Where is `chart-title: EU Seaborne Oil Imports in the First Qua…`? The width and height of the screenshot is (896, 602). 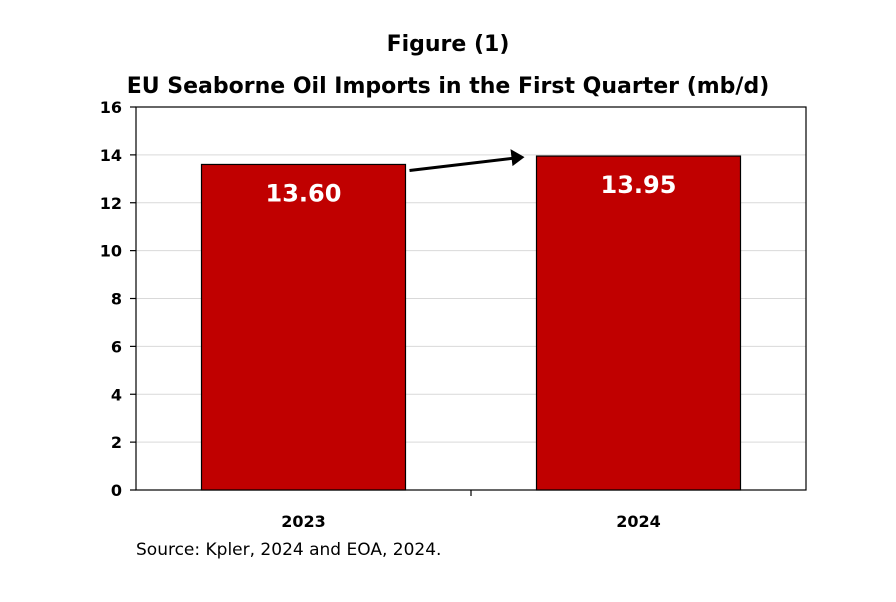
chart-title: EU Seaborne Oil Imports in the First Qua… is located at coordinates (448, 86).